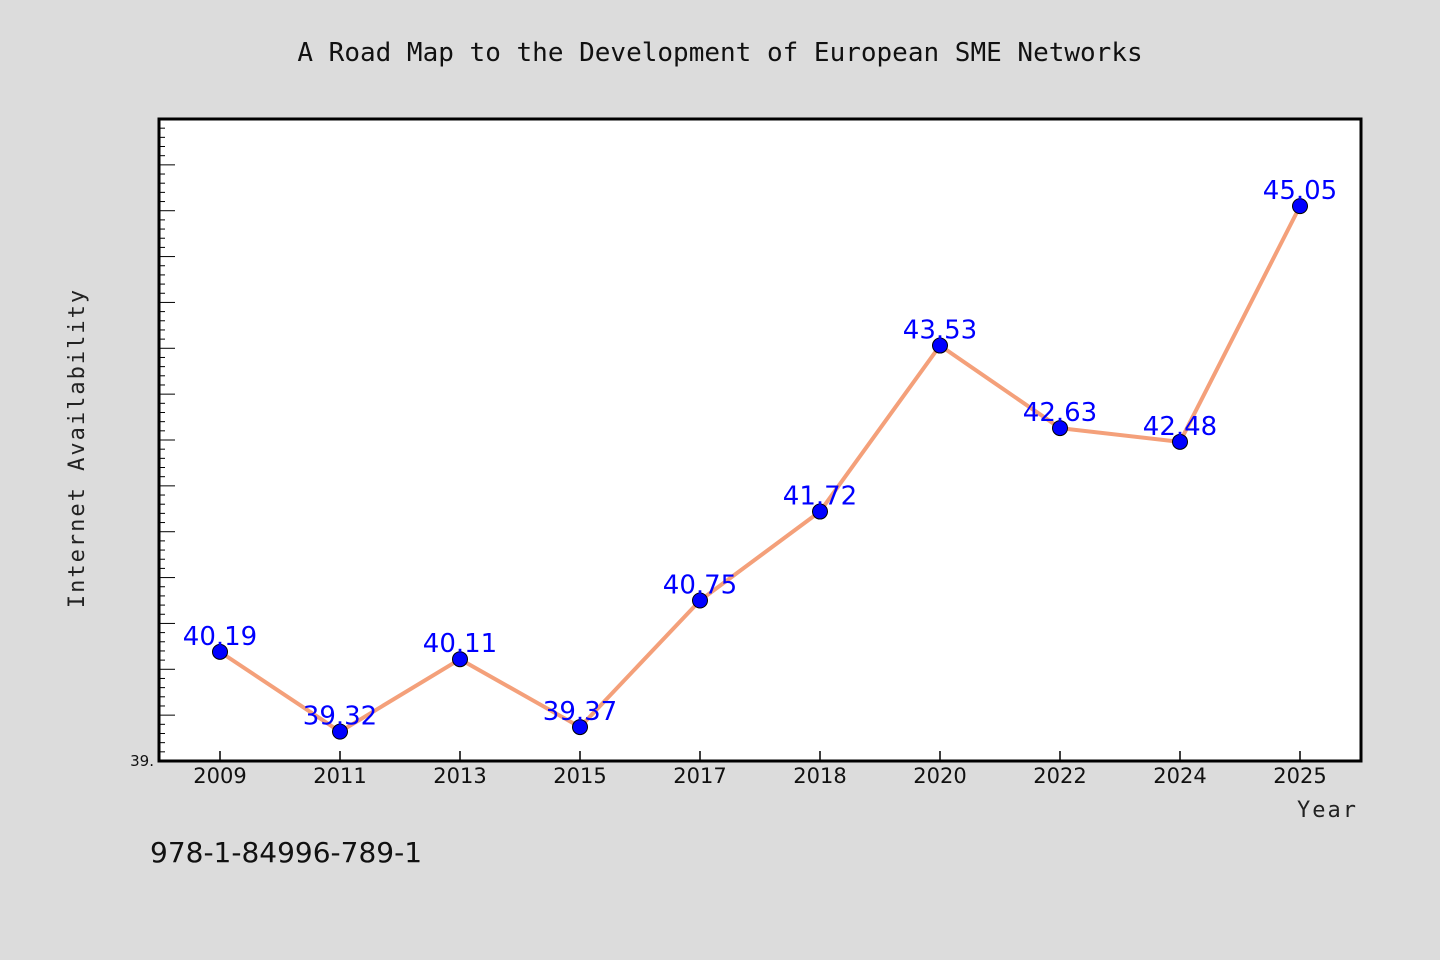 Image resolution: width=1440 pixels, height=960 pixels. Describe the element at coordinates (1180, 427) in the screenshot. I see `data-label: 42.48` at that location.